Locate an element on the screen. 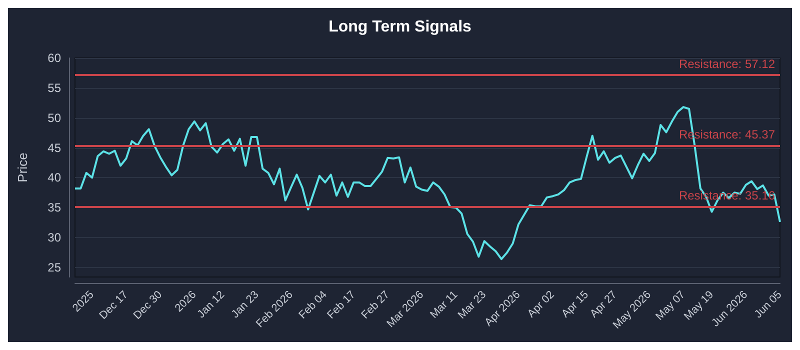 This screenshot has height=350, width=800. x-tick-label: Dec 17 is located at coordinates (113, 305).